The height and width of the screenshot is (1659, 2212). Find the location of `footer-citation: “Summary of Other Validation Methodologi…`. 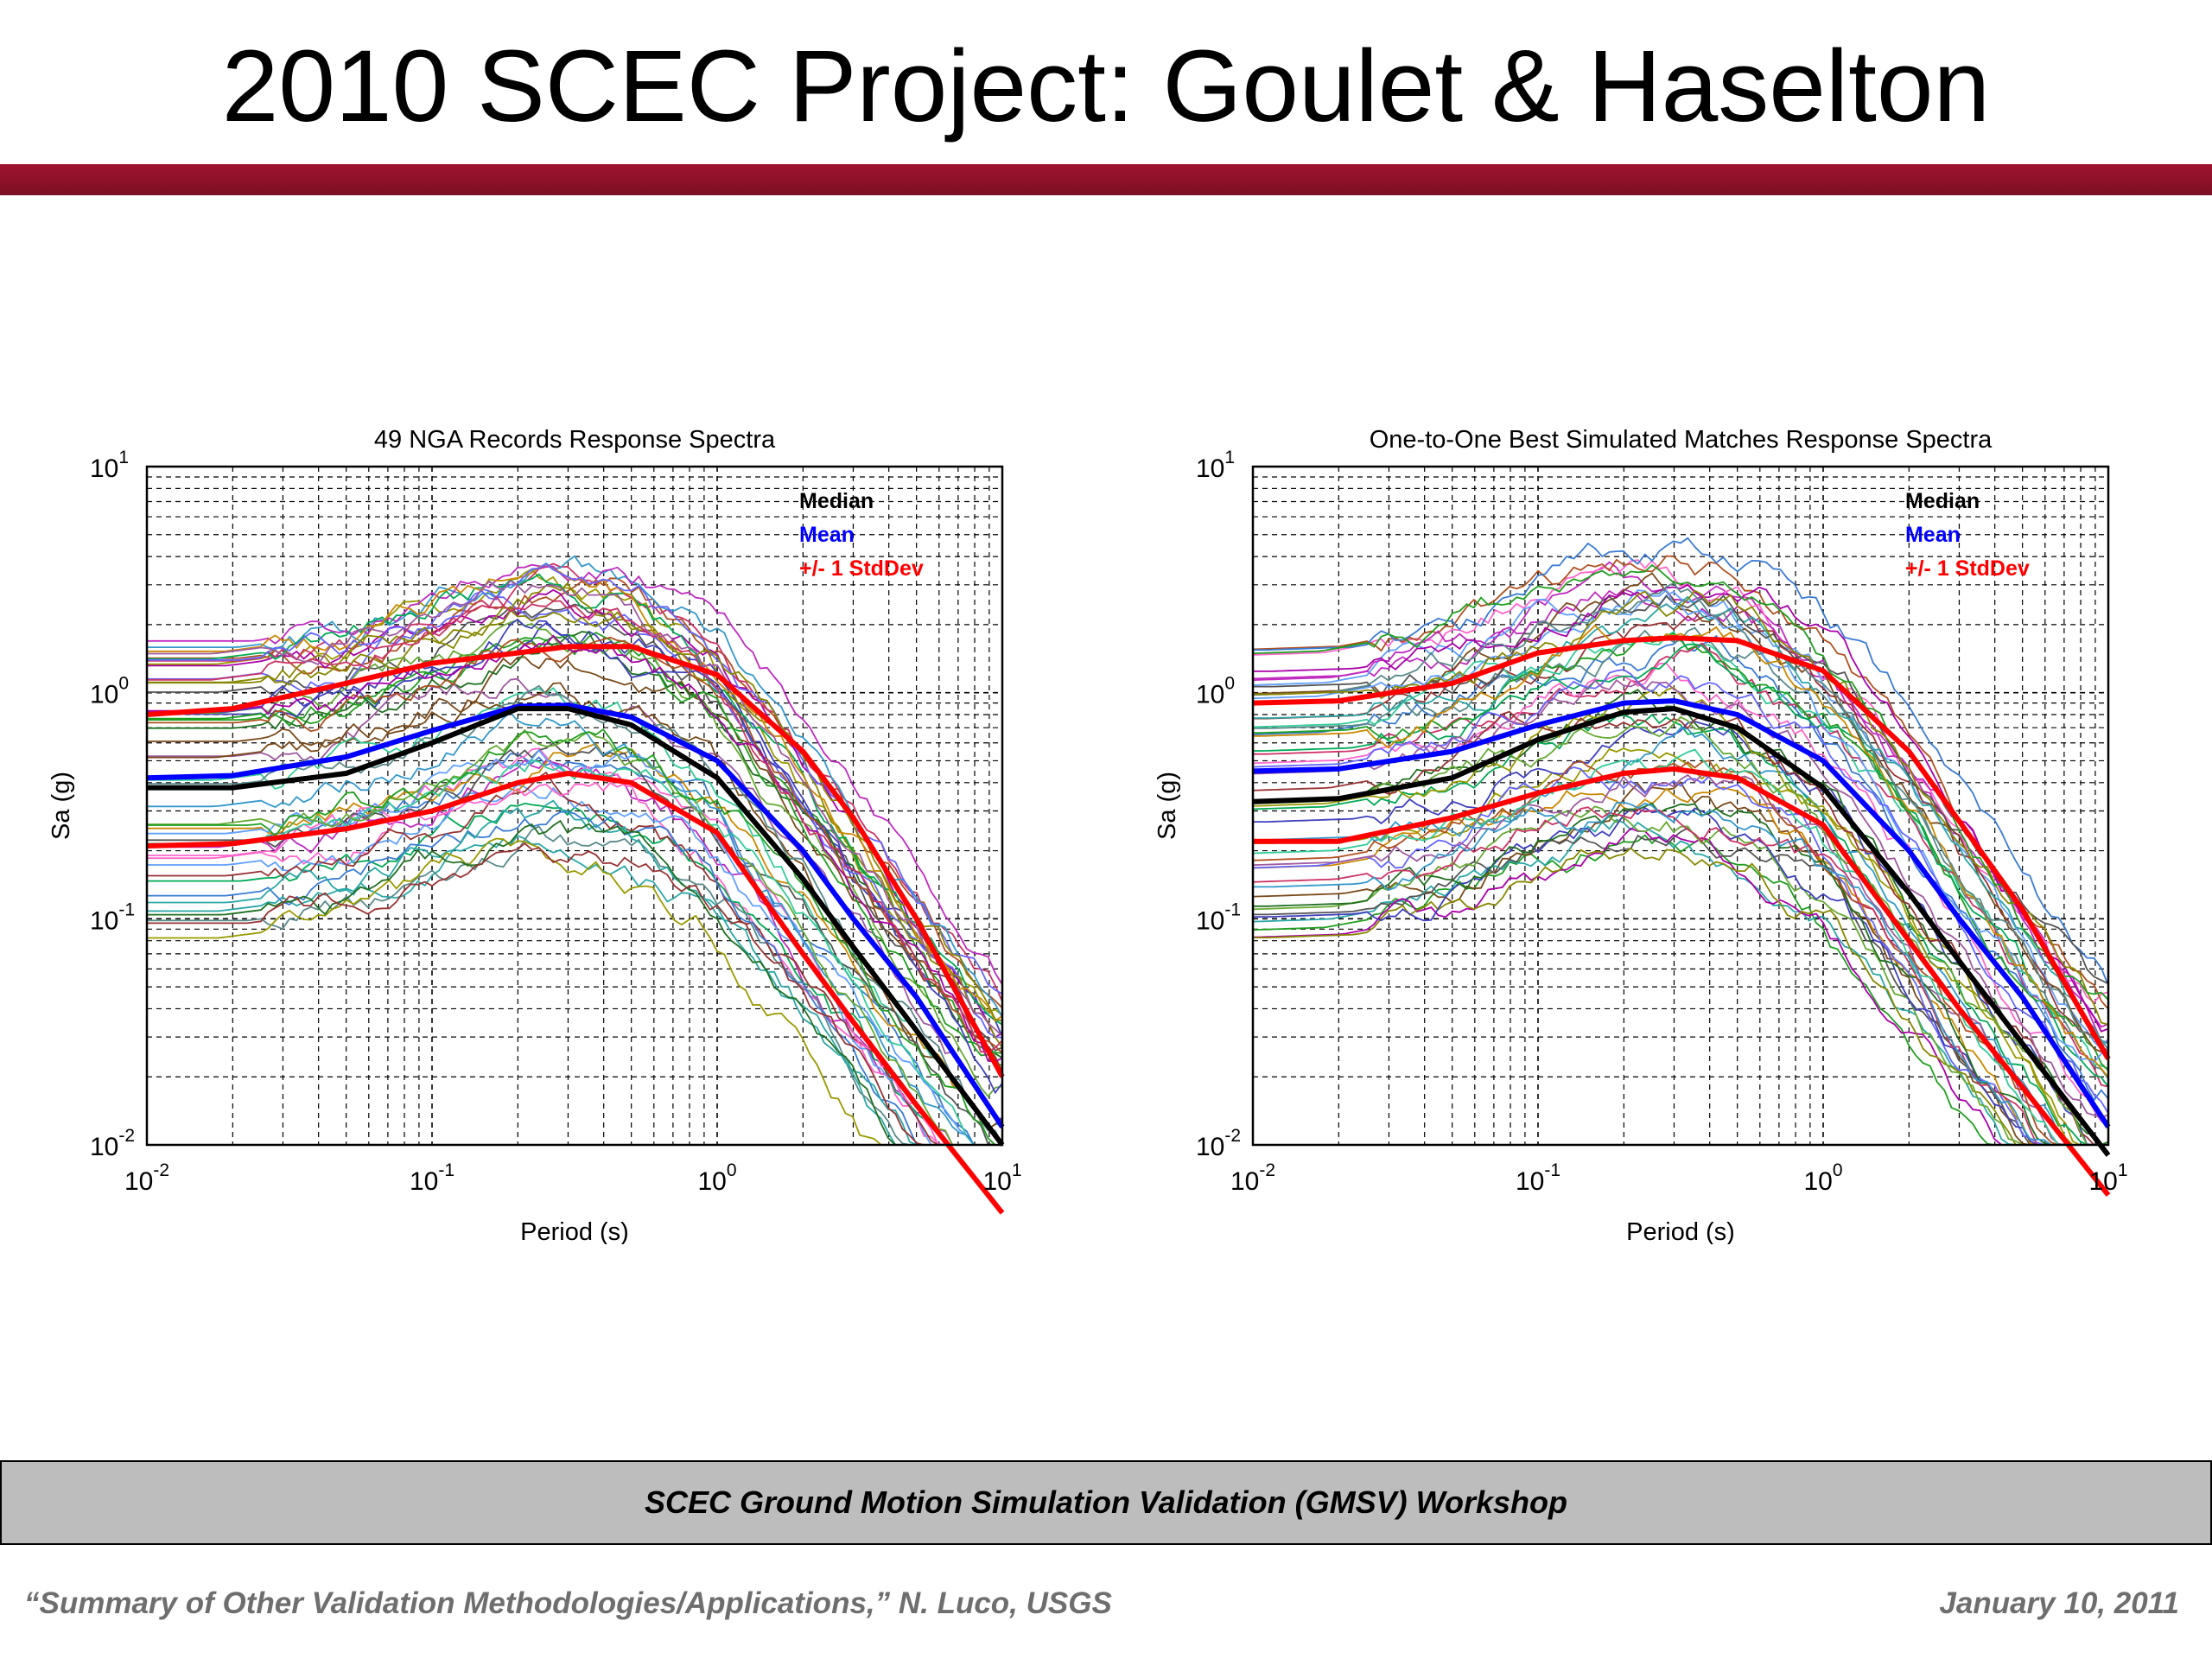

footer-citation: “Summary of Other Validation Methodologi… is located at coordinates (568, 1603).